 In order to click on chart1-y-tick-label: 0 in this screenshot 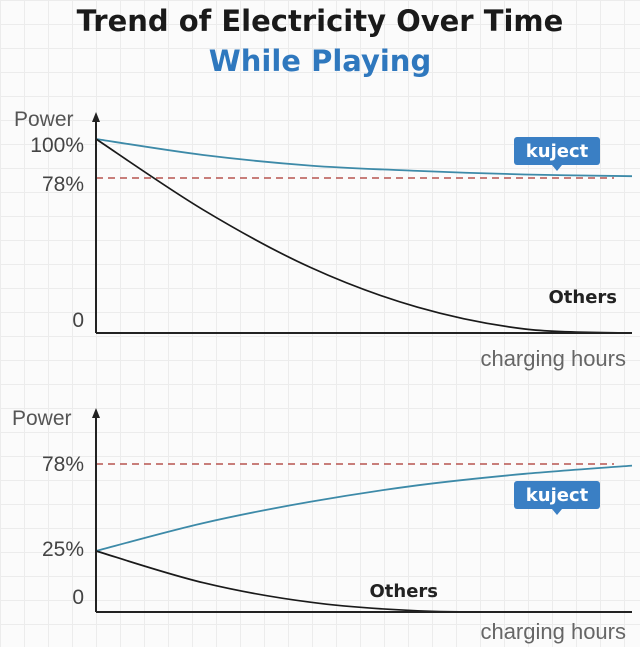, I will do `click(78, 320)`.